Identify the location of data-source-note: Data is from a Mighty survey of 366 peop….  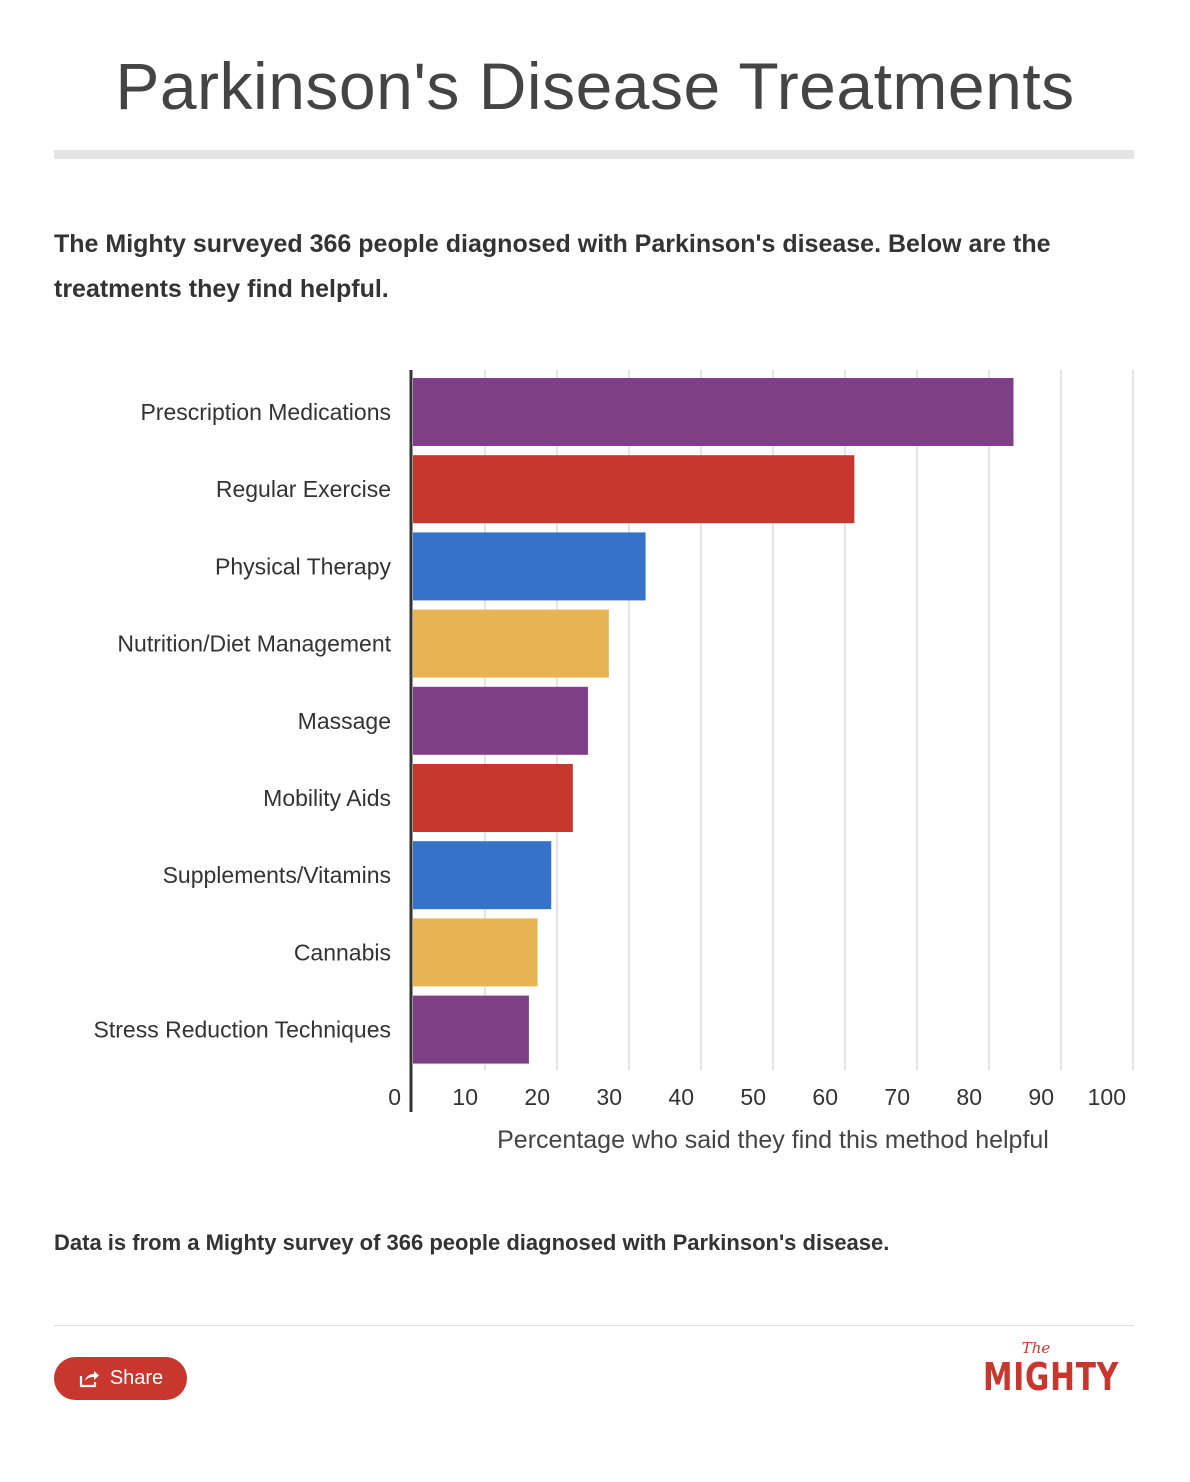
(472, 1242).